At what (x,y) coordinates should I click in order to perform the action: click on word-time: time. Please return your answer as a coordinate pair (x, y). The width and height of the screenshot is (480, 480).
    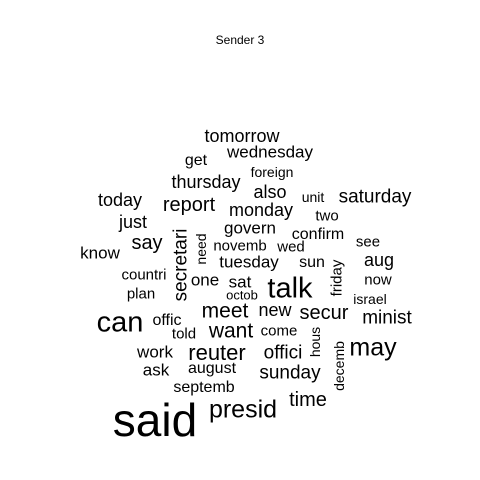
    Looking at the image, I should click on (308, 400).